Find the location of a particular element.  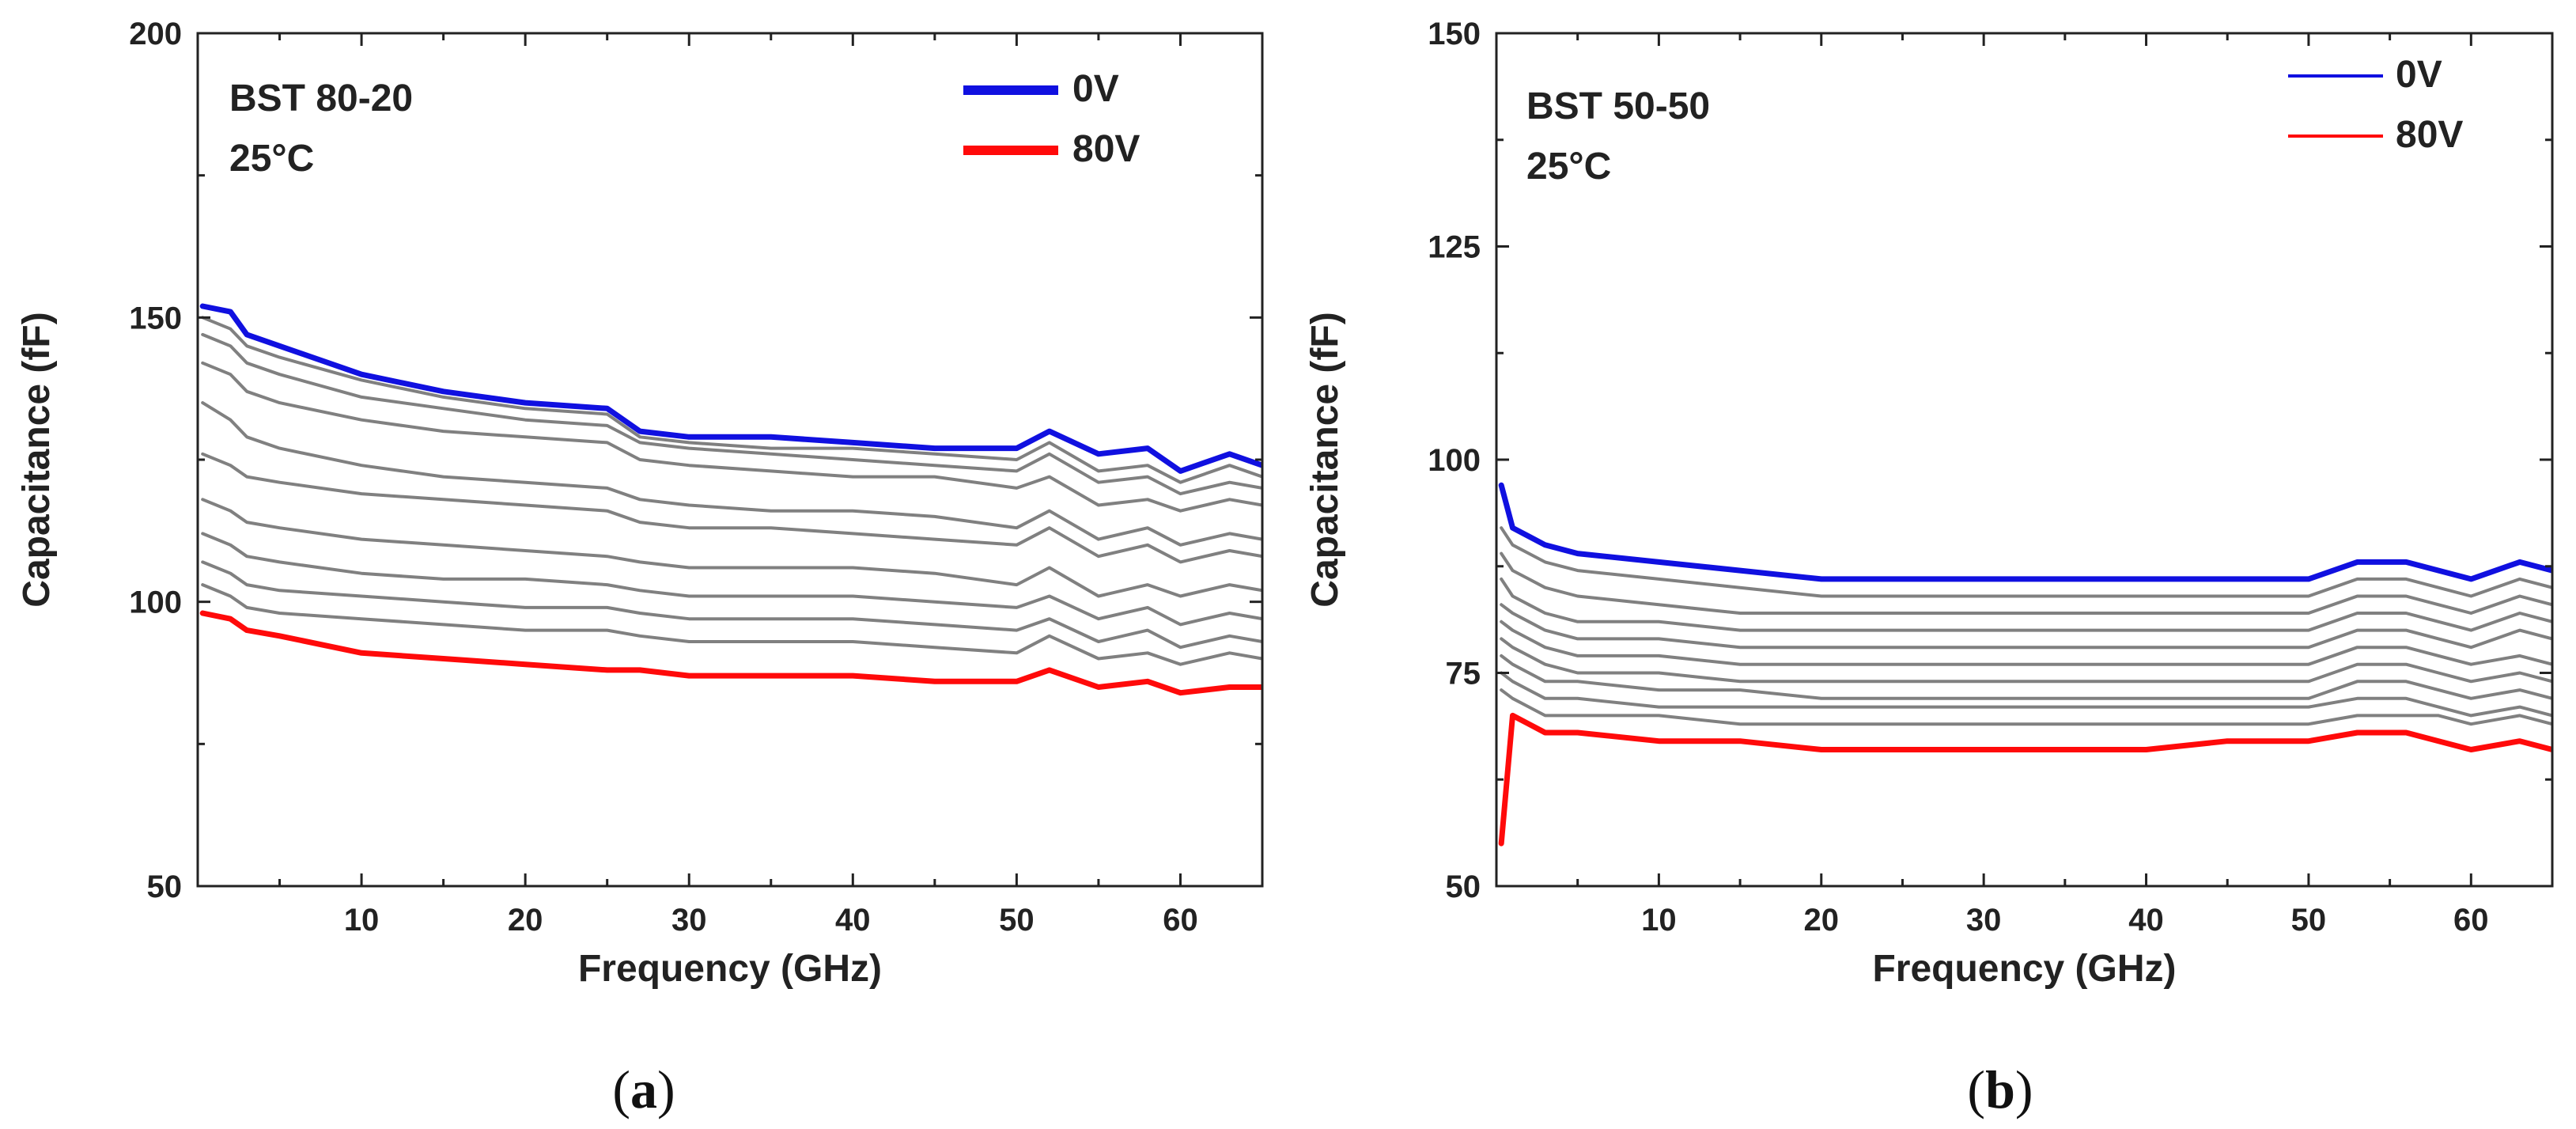

chart-a-legend-label-80V: 80V is located at coordinates (1106, 149).